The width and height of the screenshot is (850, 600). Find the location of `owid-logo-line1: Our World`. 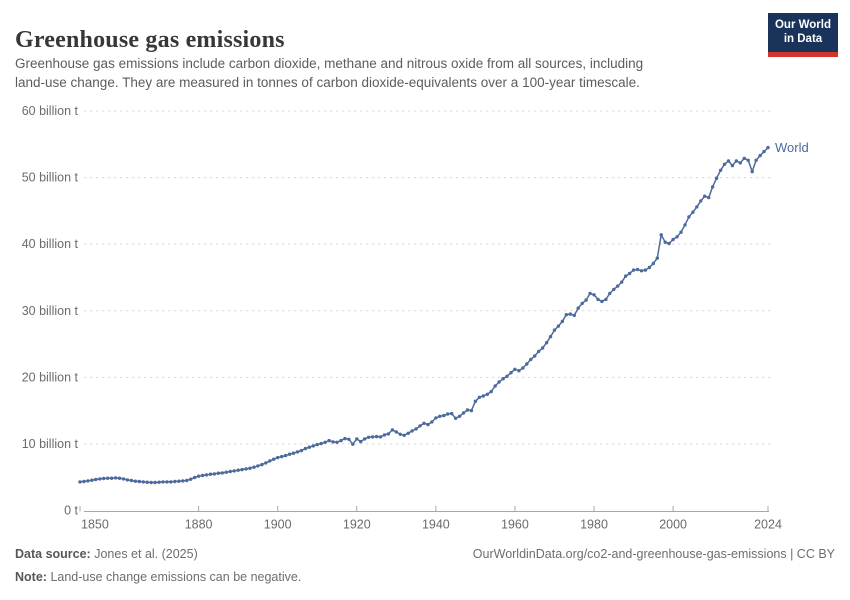

owid-logo-line1: Our World is located at coordinates (802, 25).